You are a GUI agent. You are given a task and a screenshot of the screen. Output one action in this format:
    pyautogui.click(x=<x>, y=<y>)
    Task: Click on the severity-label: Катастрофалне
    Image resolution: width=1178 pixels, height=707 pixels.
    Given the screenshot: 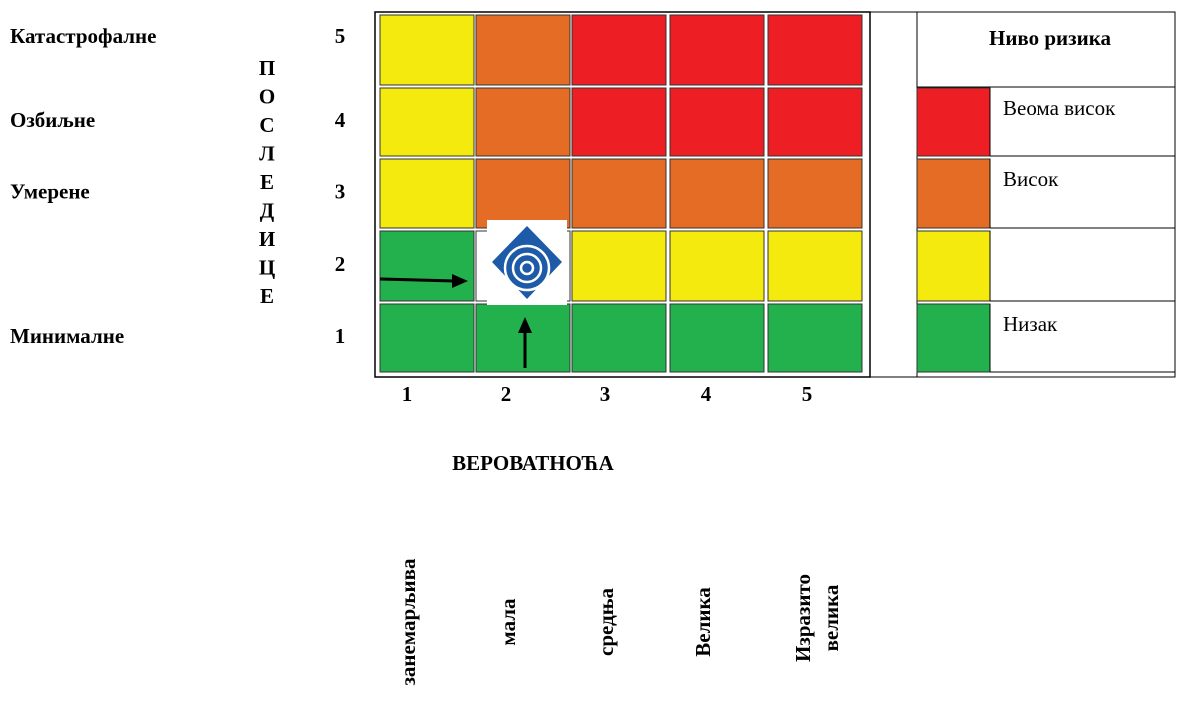 What is the action you would take?
    pyautogui.click(x=83, y=36)
    